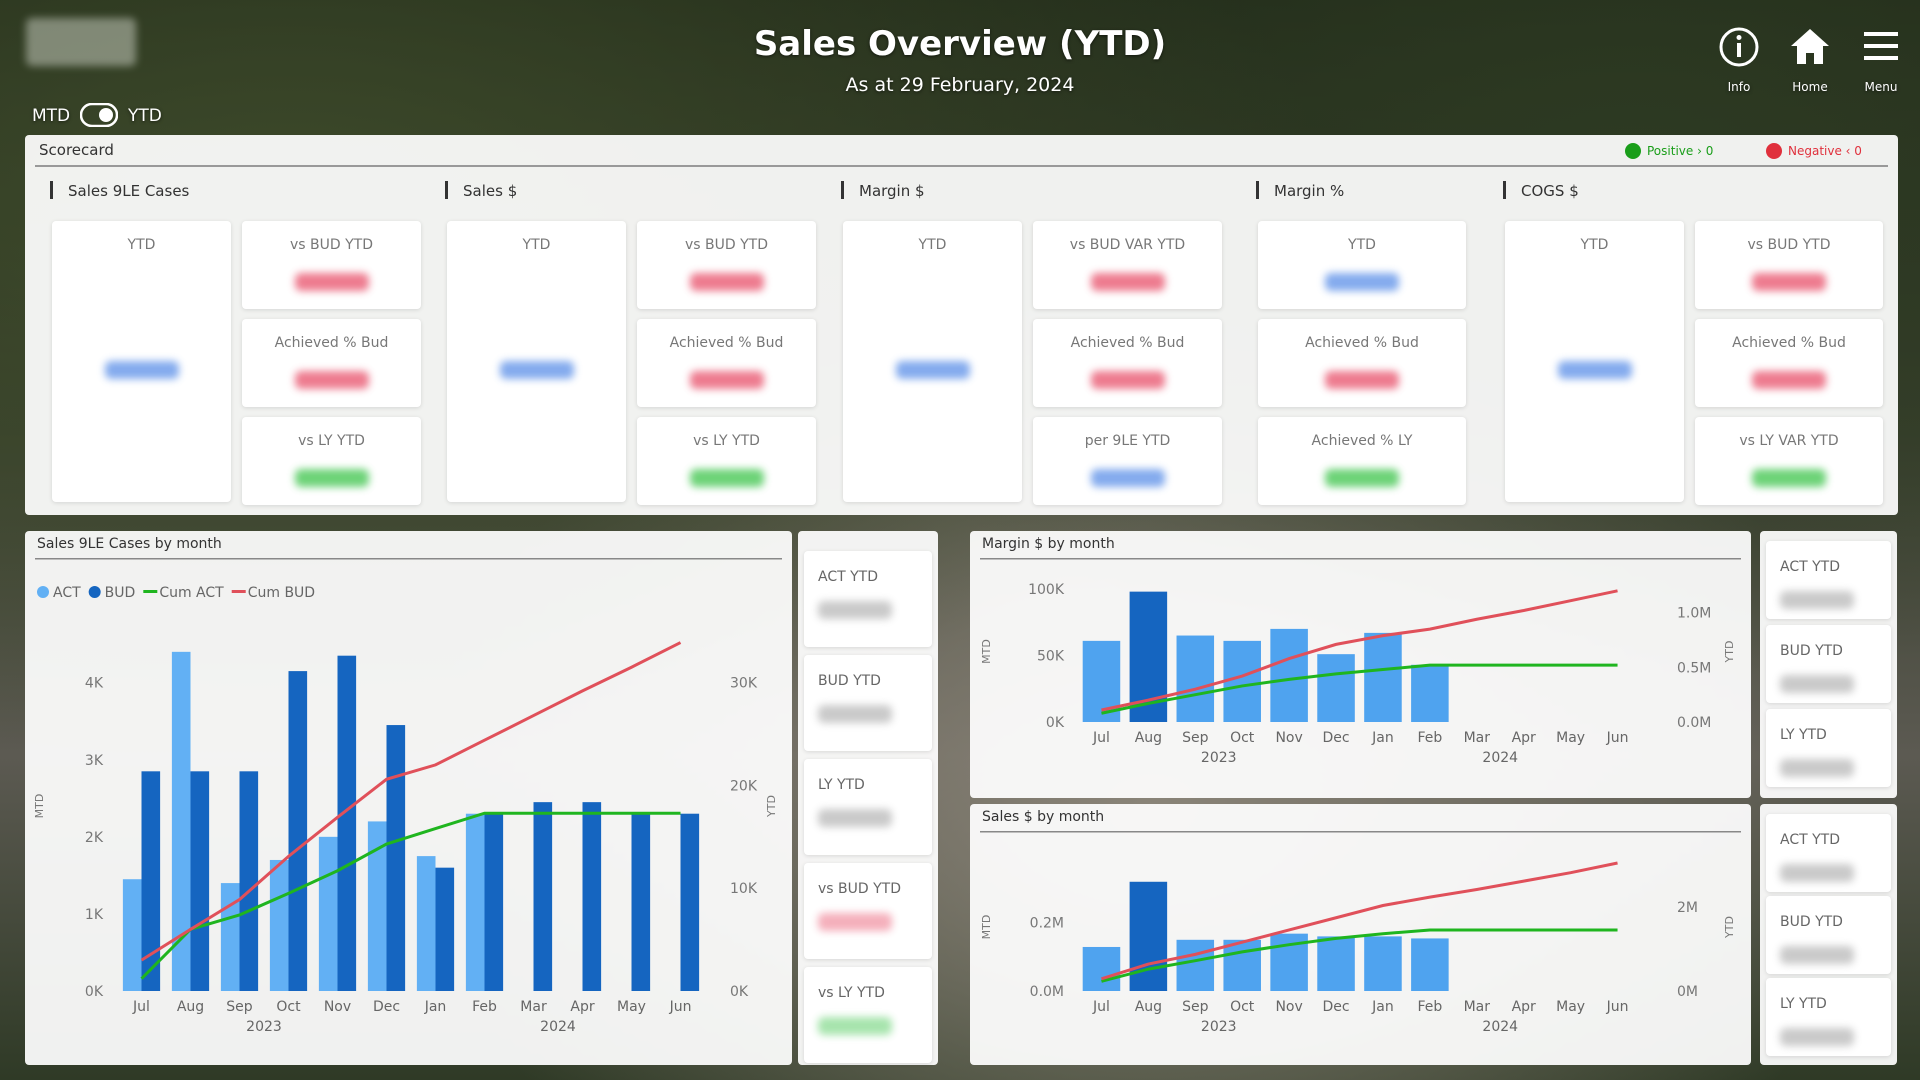 Image resolution: width=1920 pixels, height=1080 pixels. I want to click on y2-tick-label: 20K, so click(744, 786).